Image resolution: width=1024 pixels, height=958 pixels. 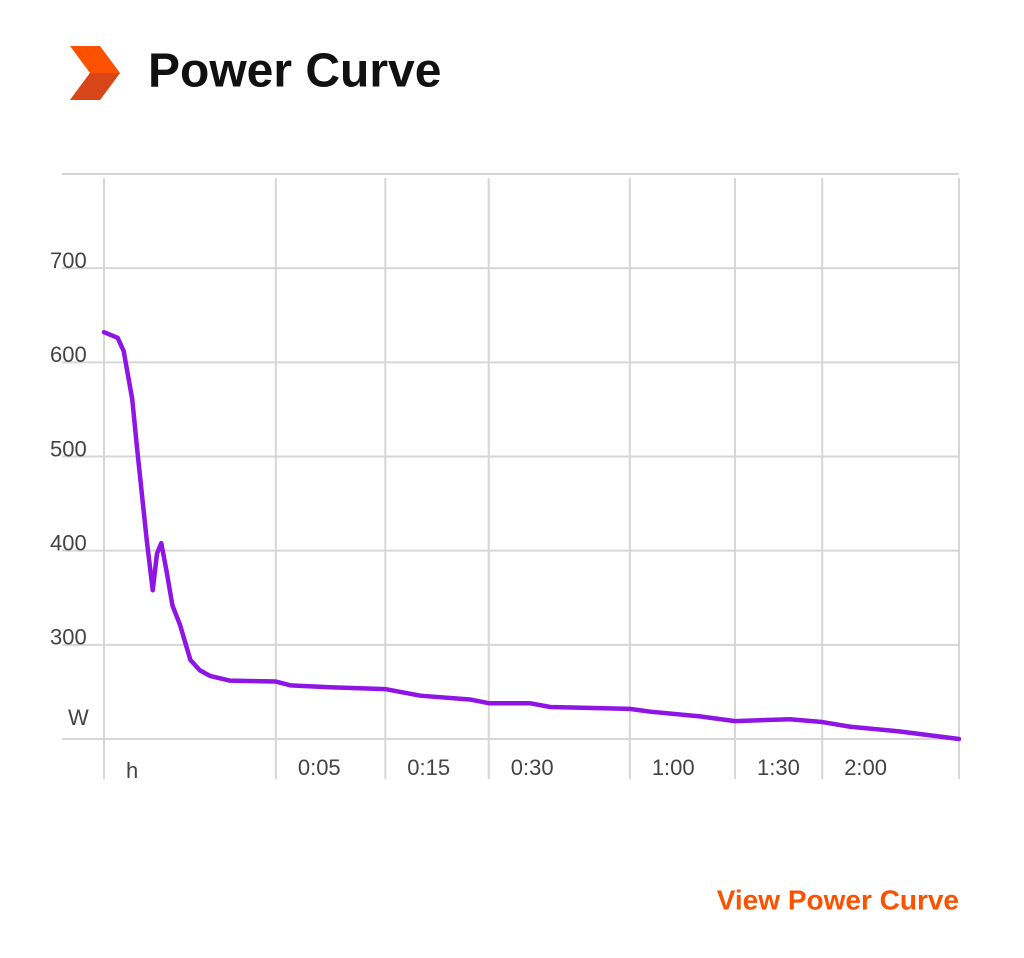 I want to click on x-tick-label: 0:15, so click(x=428, y=767).